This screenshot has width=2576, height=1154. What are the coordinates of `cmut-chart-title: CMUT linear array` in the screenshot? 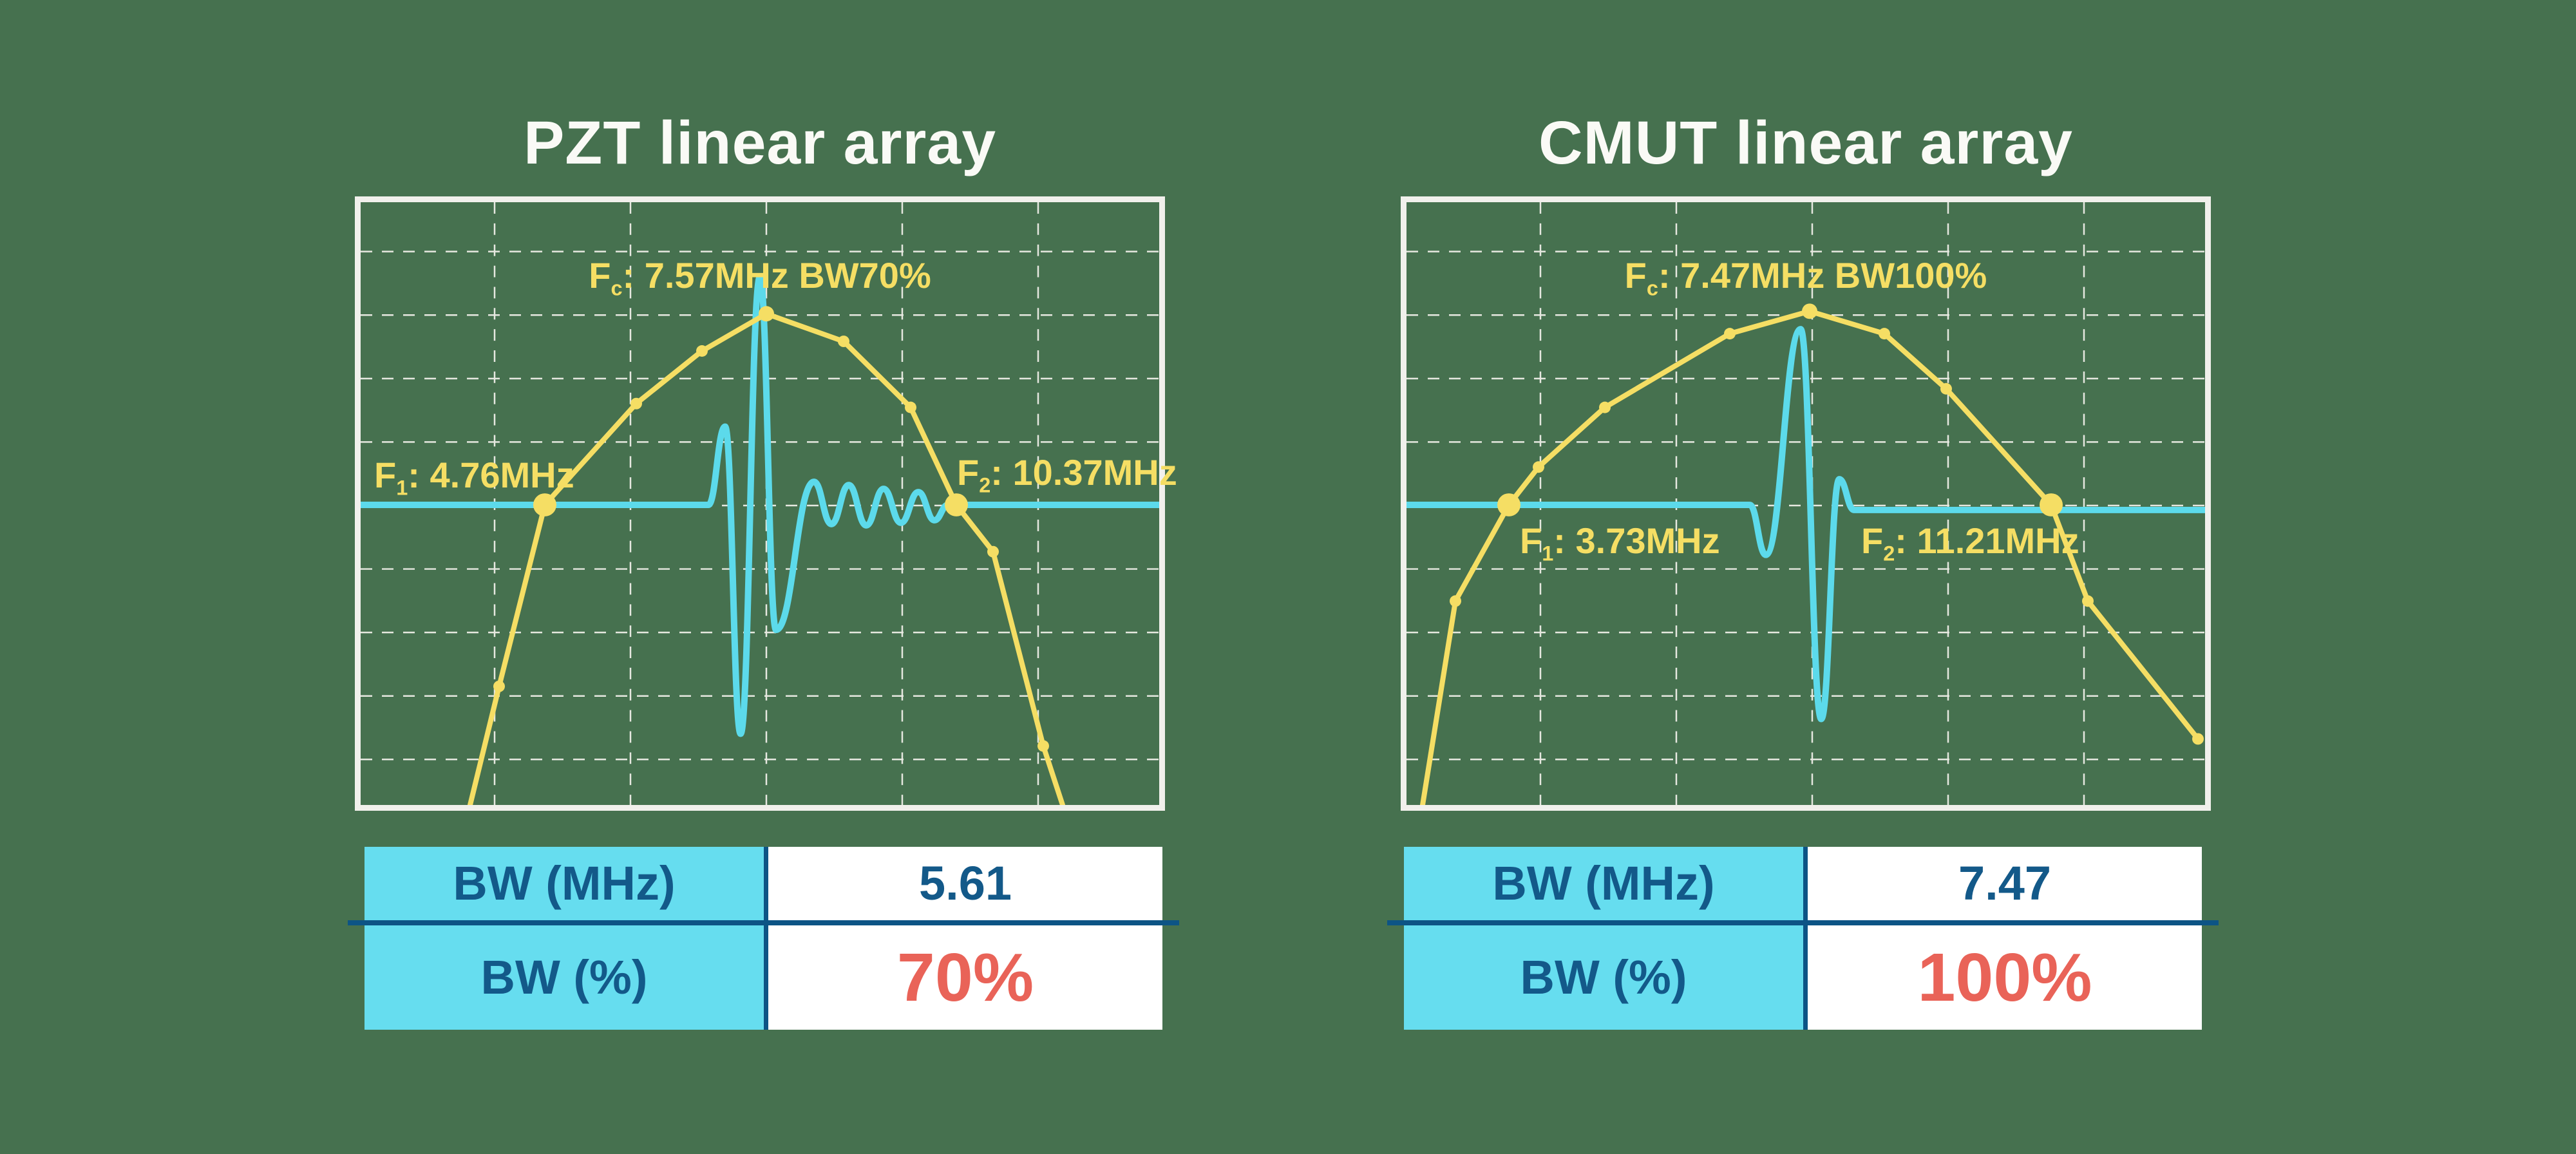 It's located at (1806, 143).